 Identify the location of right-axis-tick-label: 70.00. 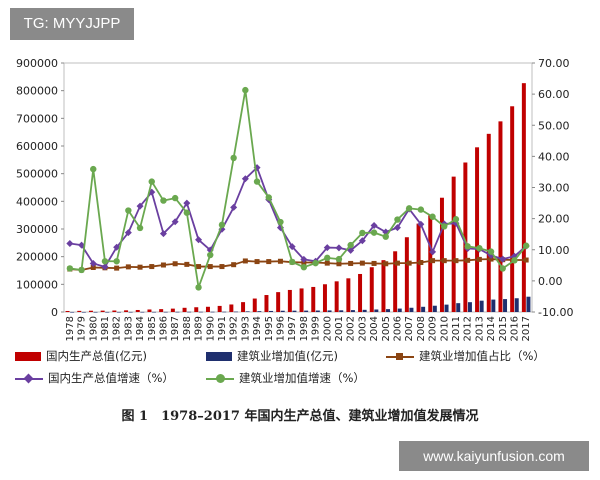
(554, 63).